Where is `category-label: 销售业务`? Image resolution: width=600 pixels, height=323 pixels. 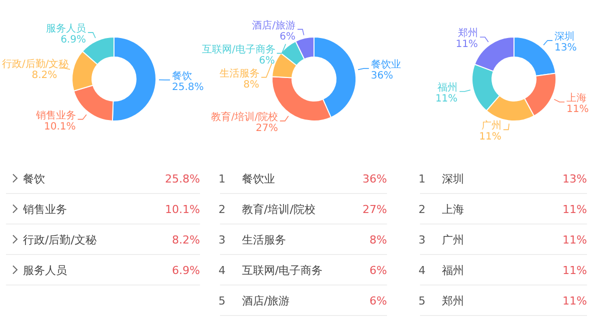 category-label: 销售业务 is located at coordinates (45, 209).